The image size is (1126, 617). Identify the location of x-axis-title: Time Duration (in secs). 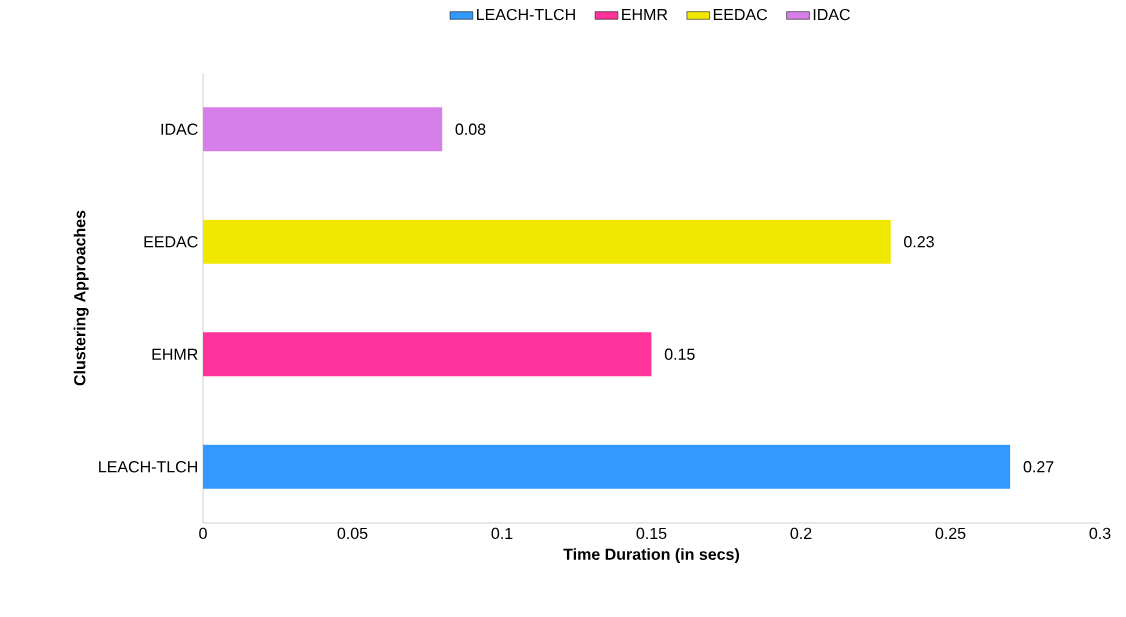
(651, 556).